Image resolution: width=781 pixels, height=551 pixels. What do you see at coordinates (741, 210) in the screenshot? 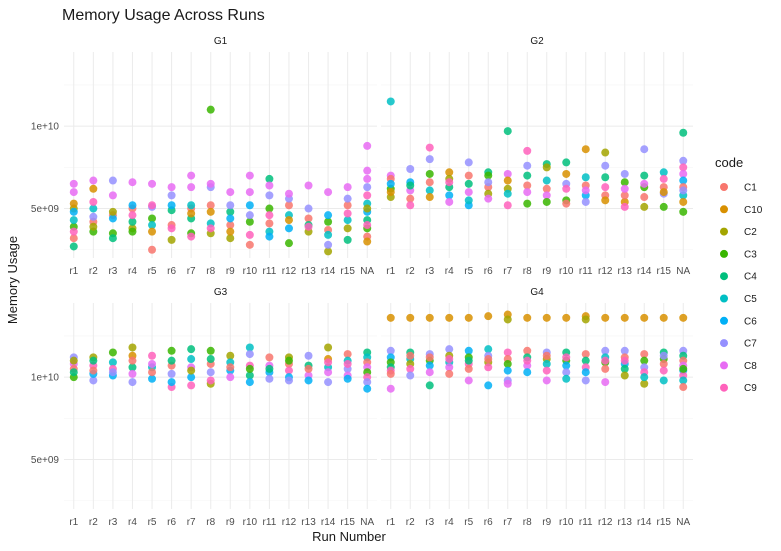
I see `legend-item: C10` at bounding box center [741, 210].